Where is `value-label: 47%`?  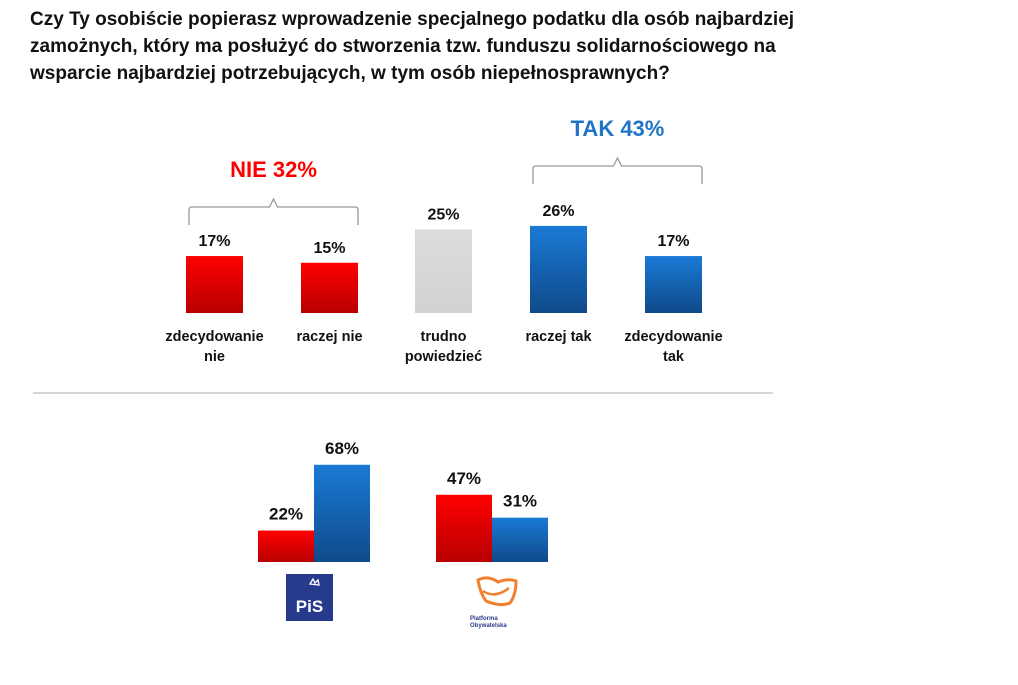 value-label: 47% is located at coordinates (464, 478).